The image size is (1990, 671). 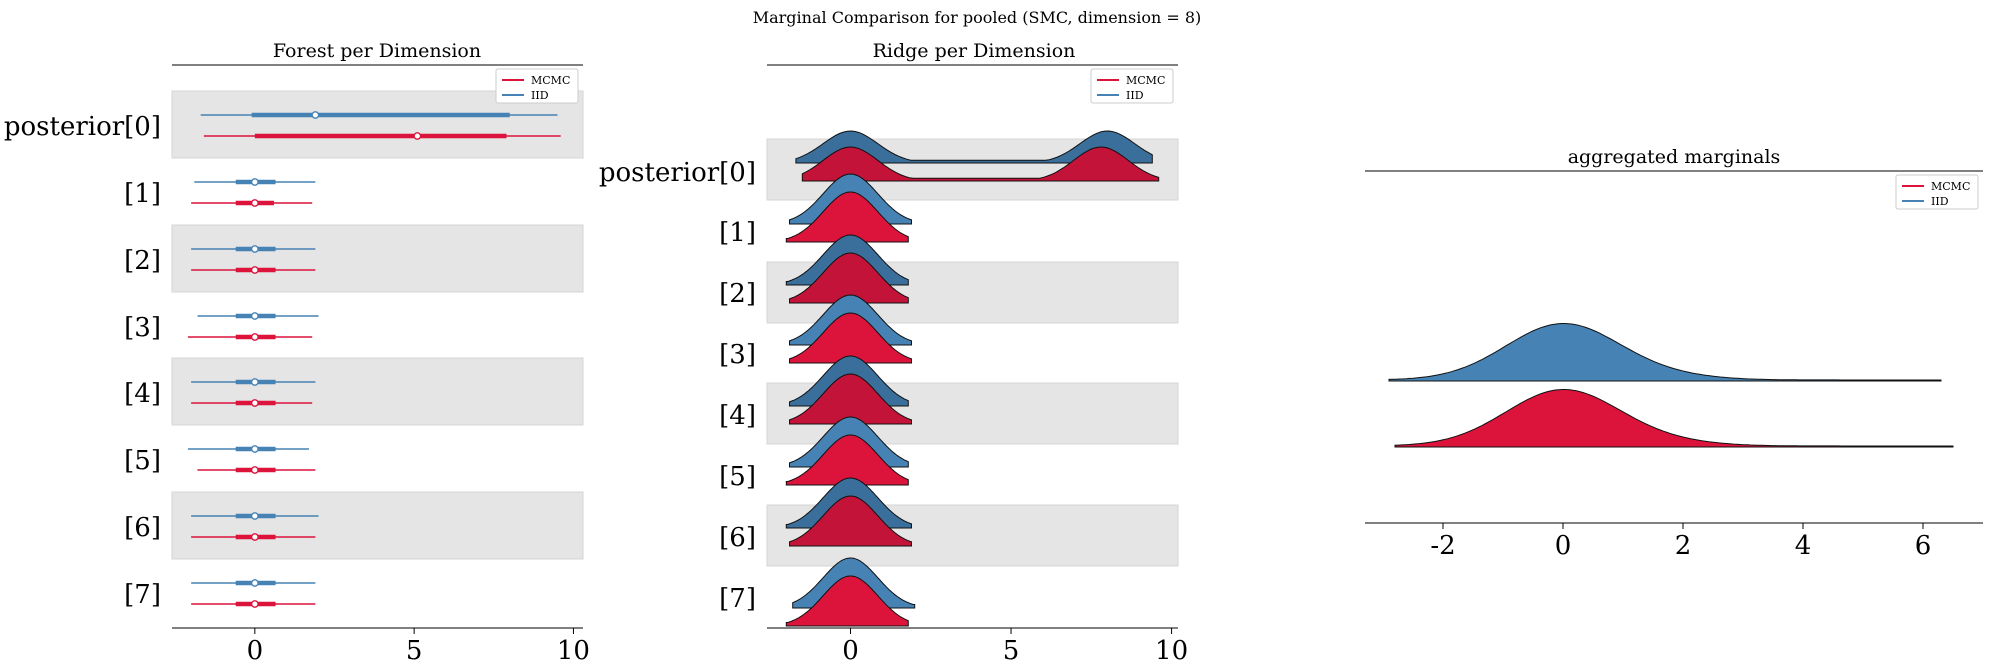 What do you see at coordinates (142, 461) in the screenshot?
I see `forest-y-label: [5]` at bounding box center [142, 461].